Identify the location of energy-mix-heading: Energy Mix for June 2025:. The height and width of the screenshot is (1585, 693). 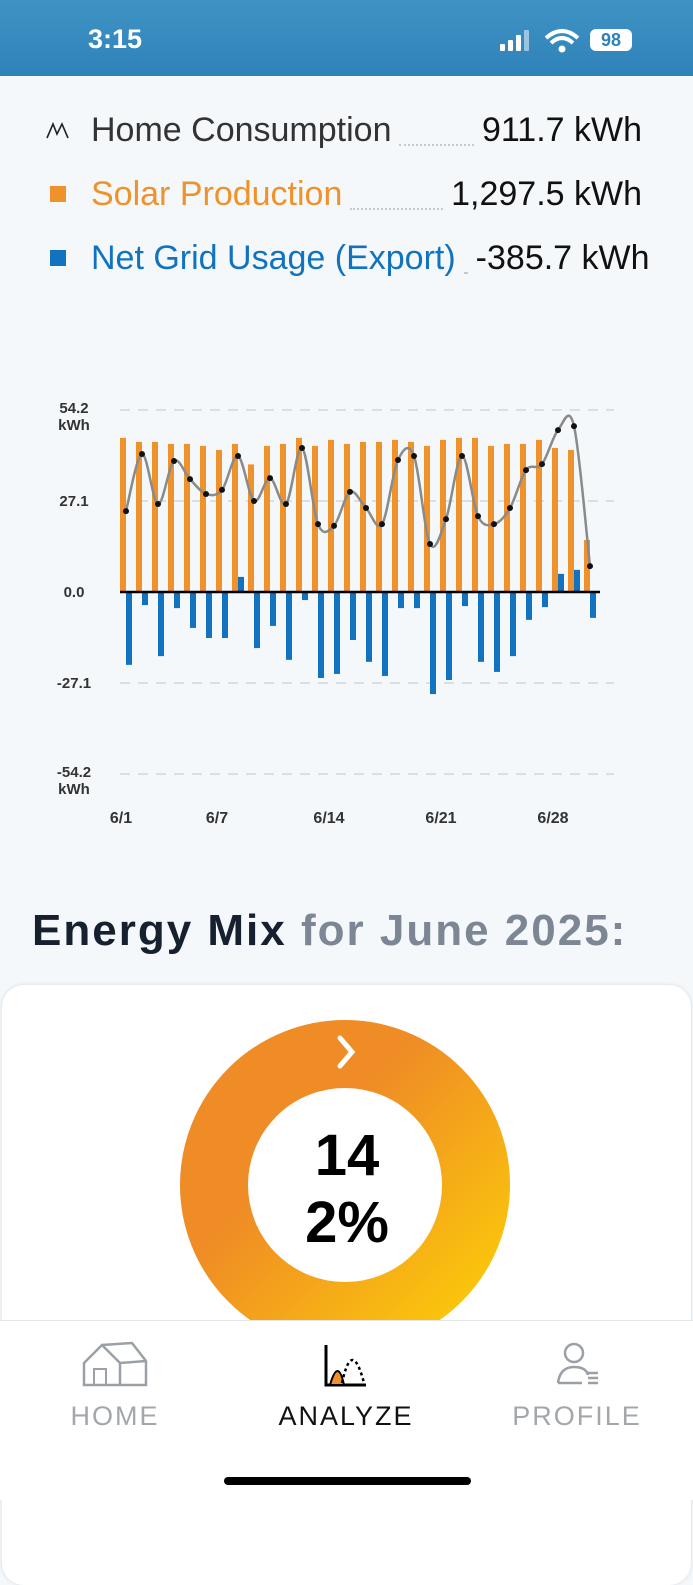
(329, 931).